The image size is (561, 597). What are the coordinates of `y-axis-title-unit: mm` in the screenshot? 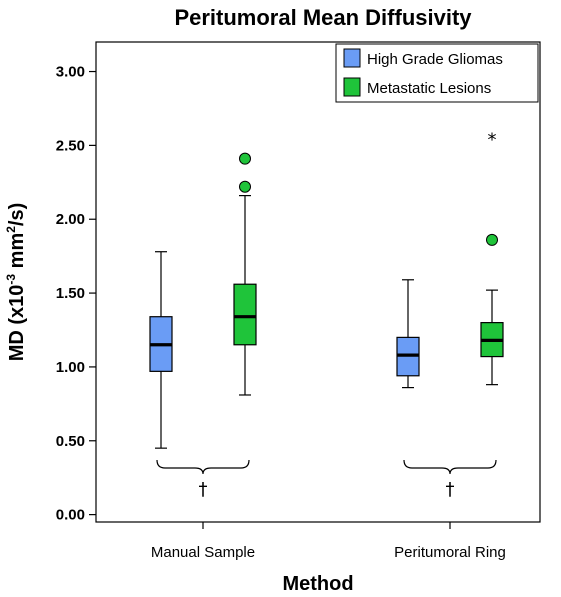 It's located at (17, 253).